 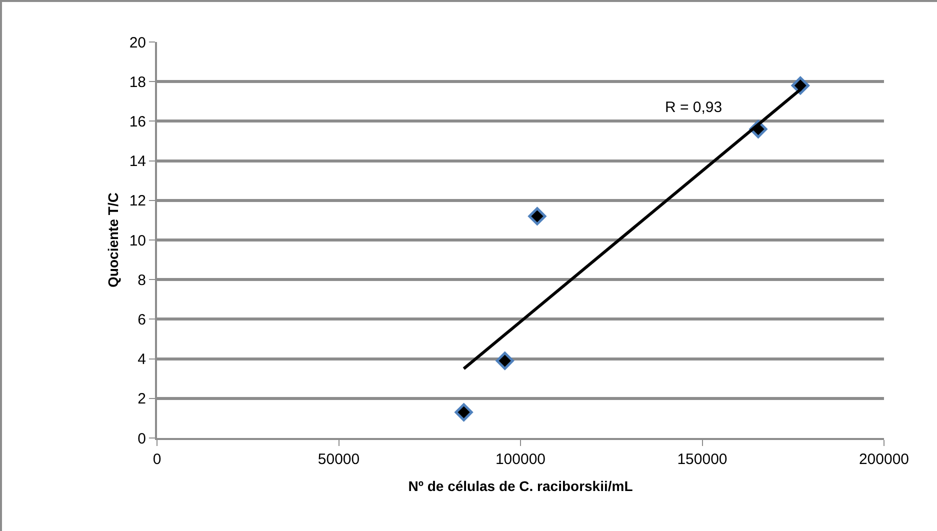 I want to click on y-tick-label: 4, so click(x=142, y=359).